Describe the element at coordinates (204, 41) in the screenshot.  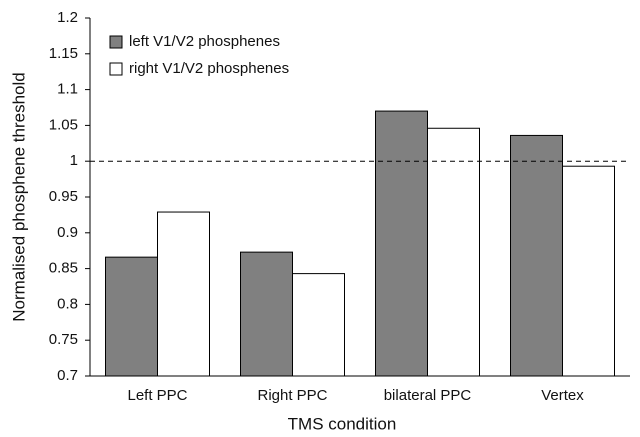
I see `legend-label: left V1/V2 phosphenes` at that location.